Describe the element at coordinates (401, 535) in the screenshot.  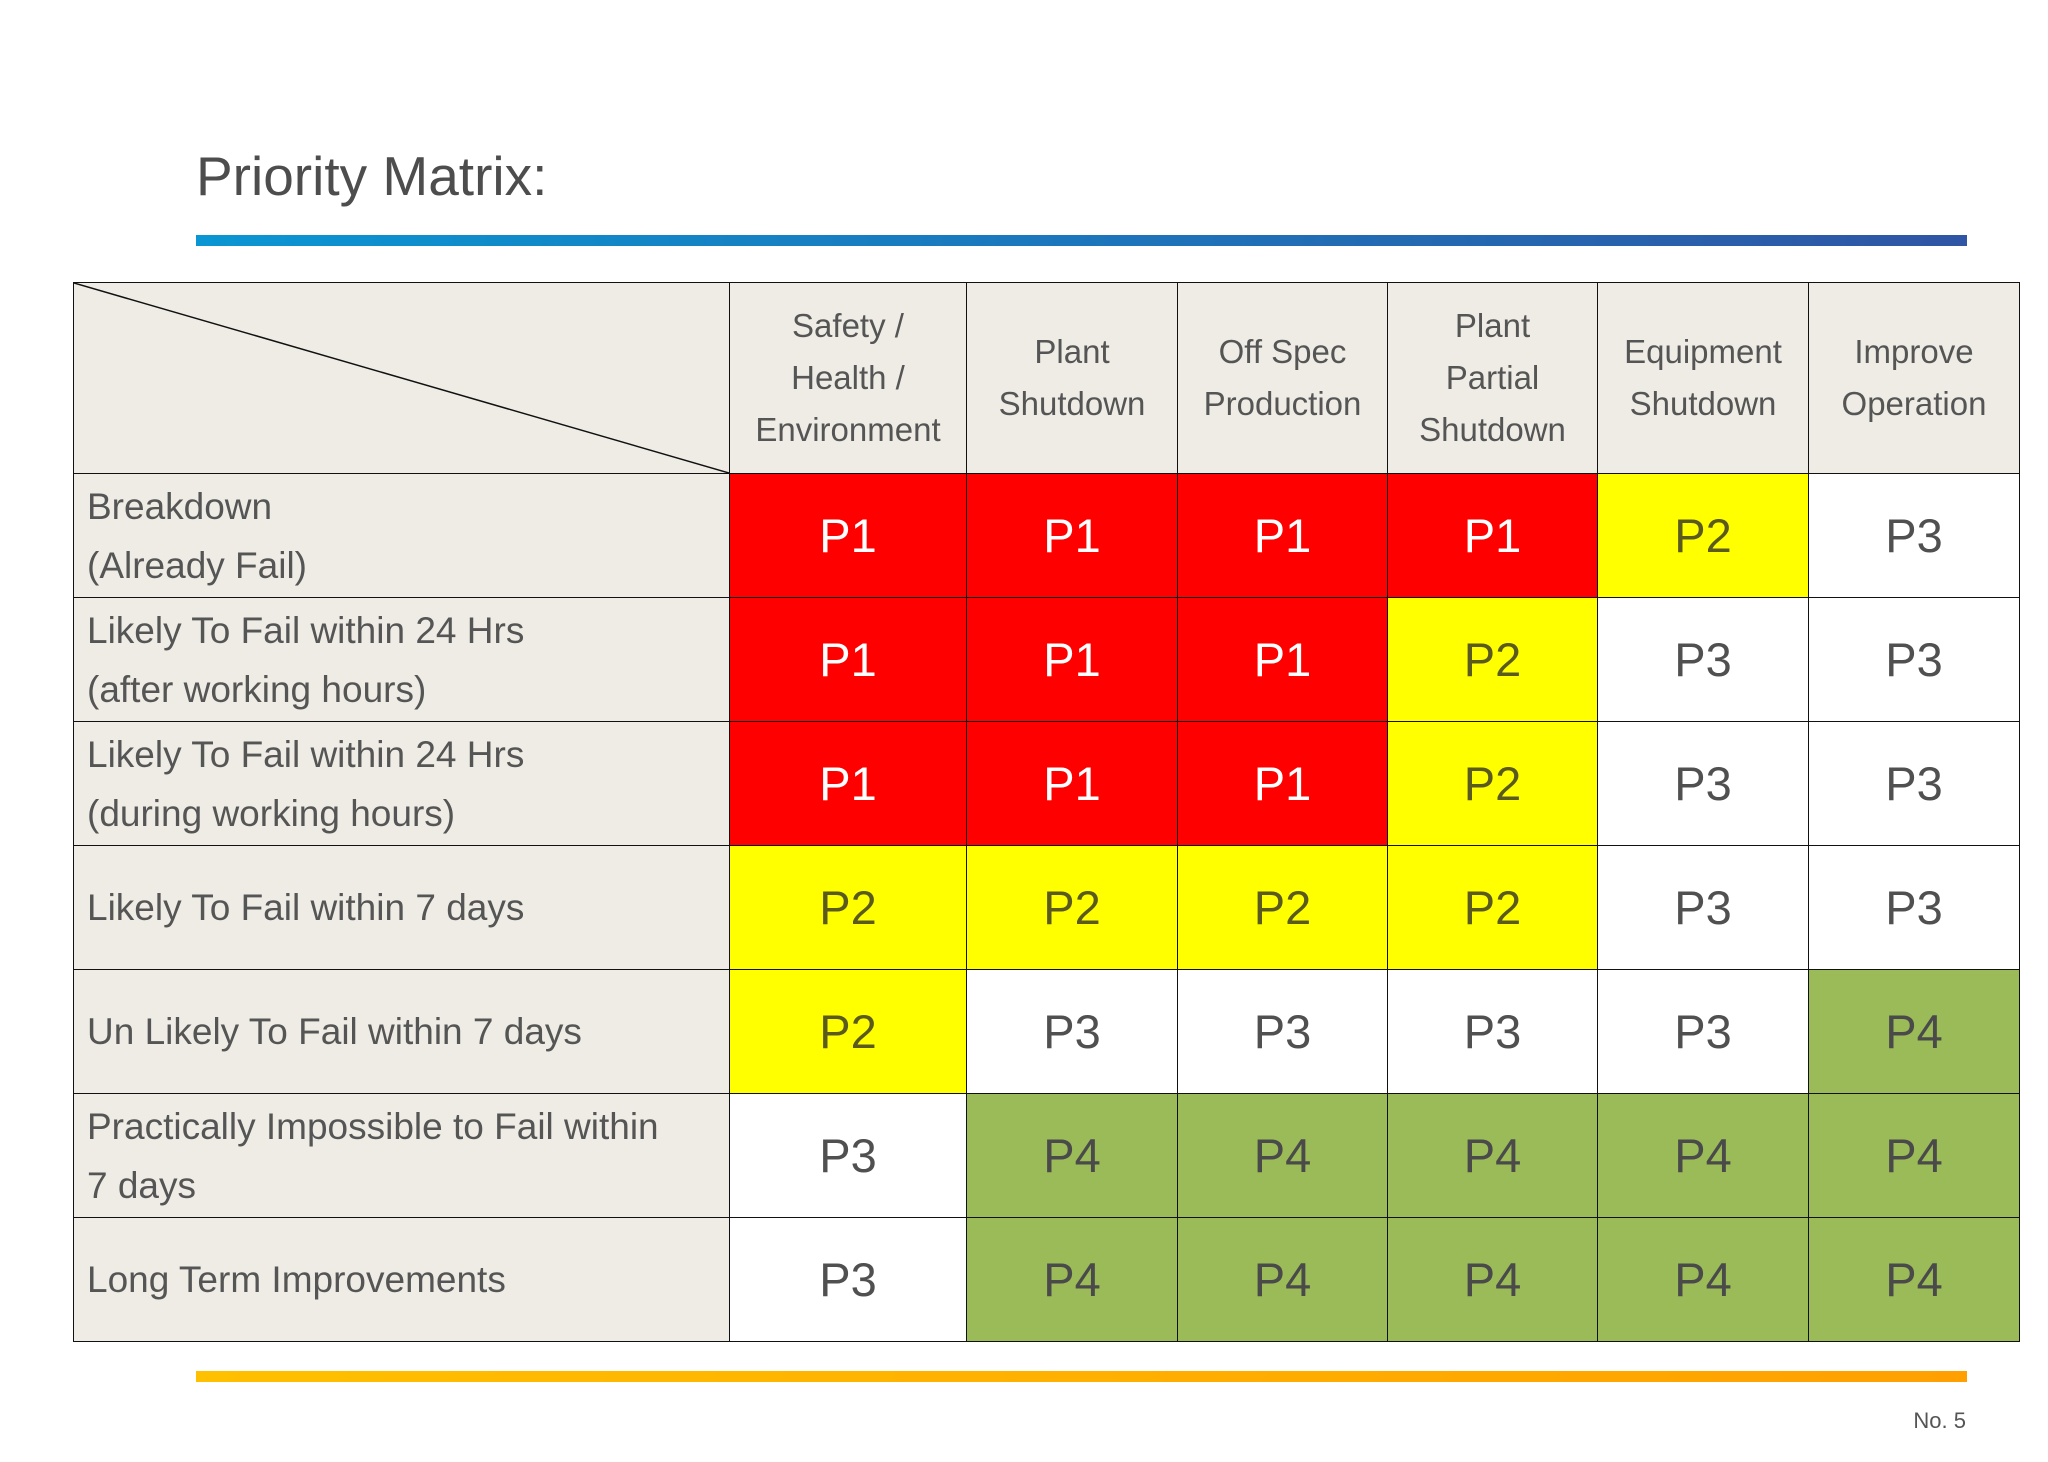
I see `row-label: Breakdown (Already Fail)` at that location.